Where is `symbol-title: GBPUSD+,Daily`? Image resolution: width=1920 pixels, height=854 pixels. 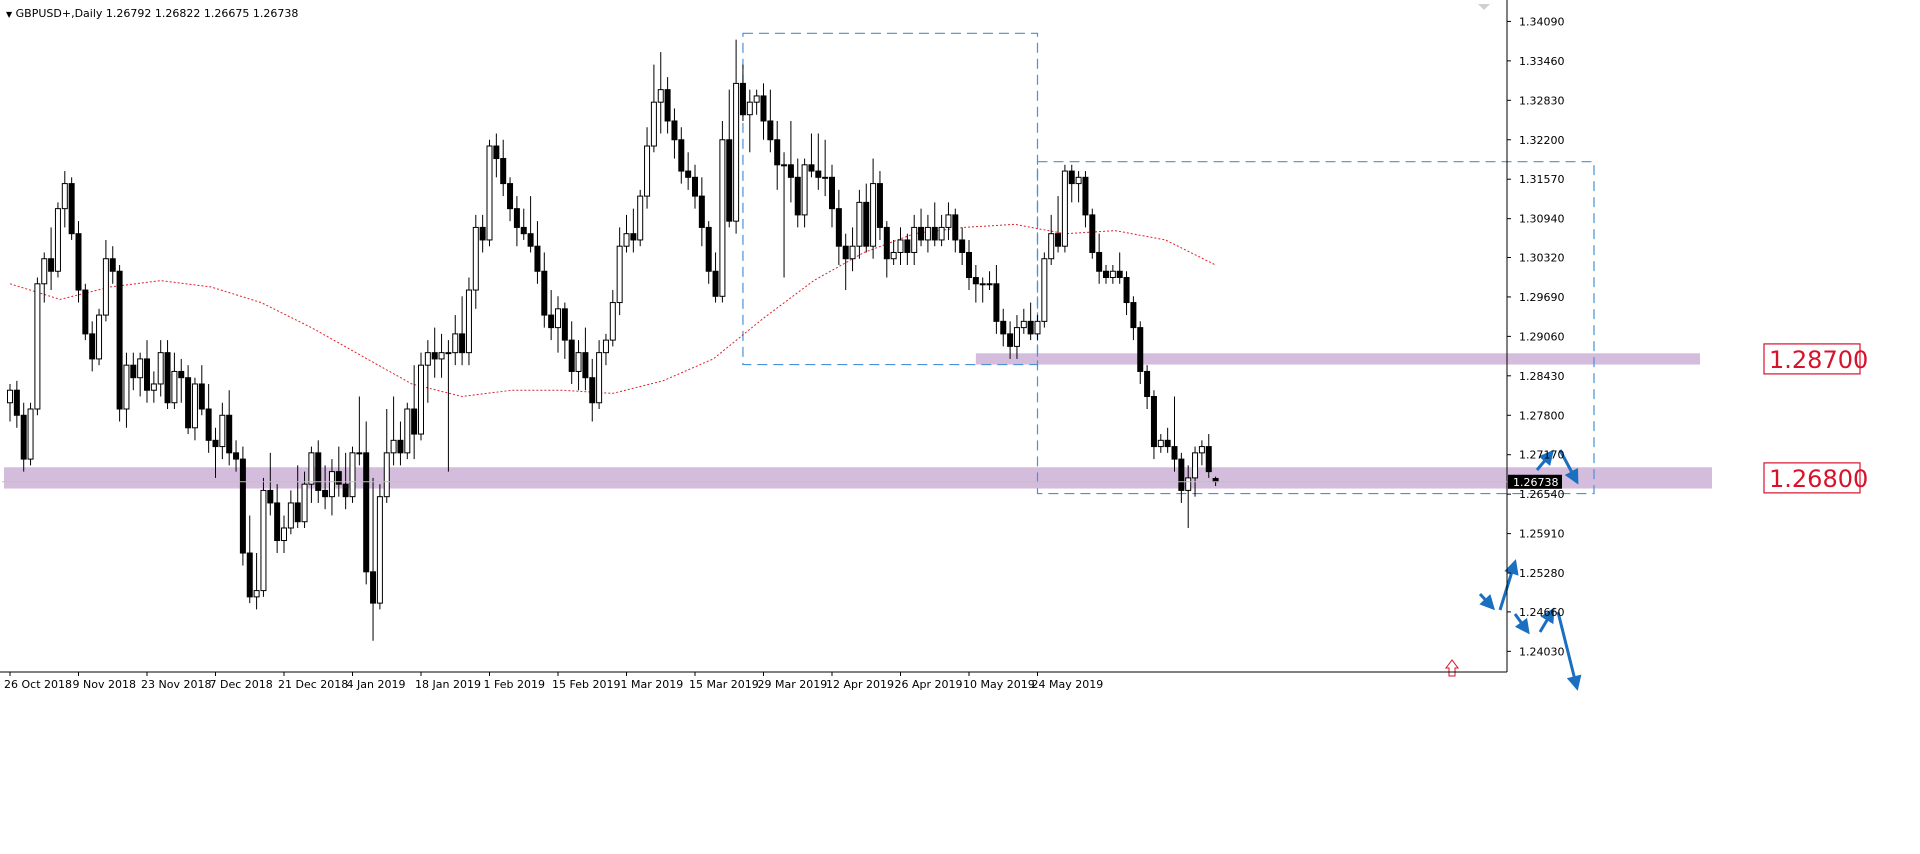
symbol-title: GBPUSD+,Daily is located at coordinates (59, 13).